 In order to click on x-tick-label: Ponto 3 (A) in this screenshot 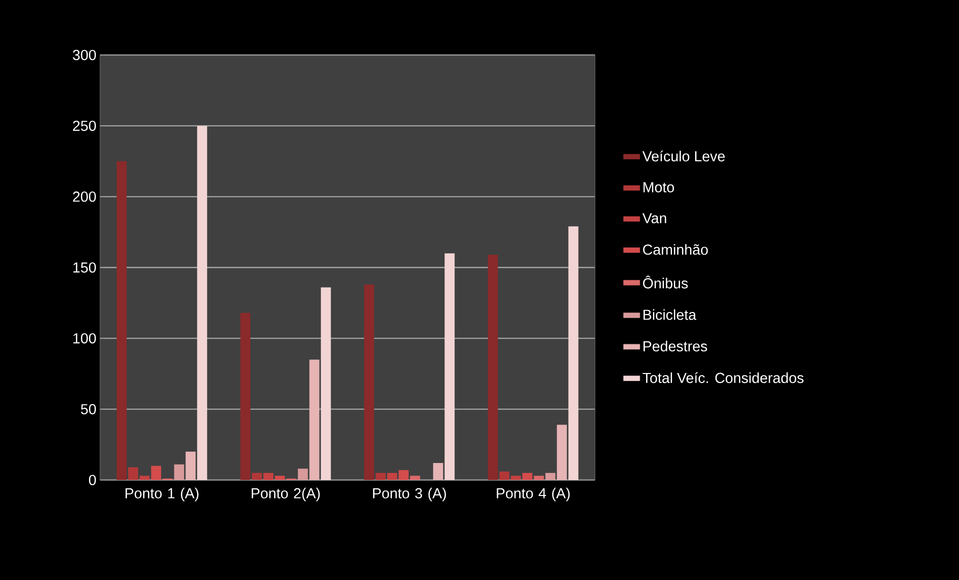, I will do `click(409, 495)`.